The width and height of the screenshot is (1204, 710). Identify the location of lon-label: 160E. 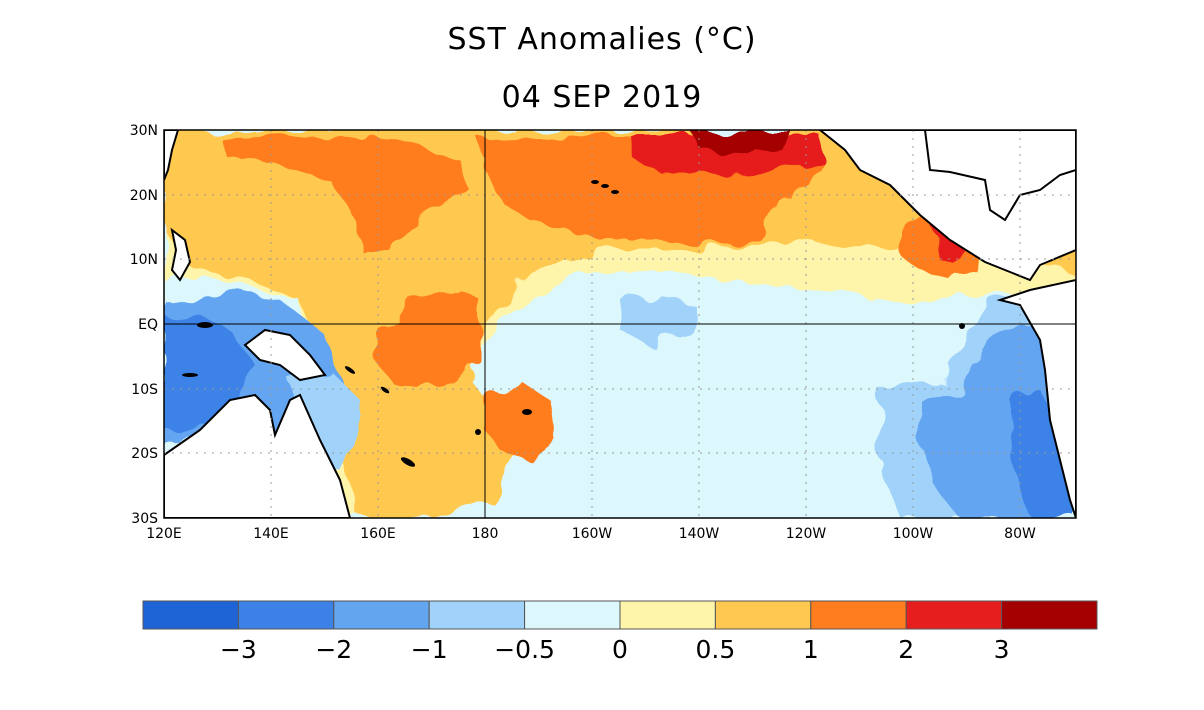
(378, 534).